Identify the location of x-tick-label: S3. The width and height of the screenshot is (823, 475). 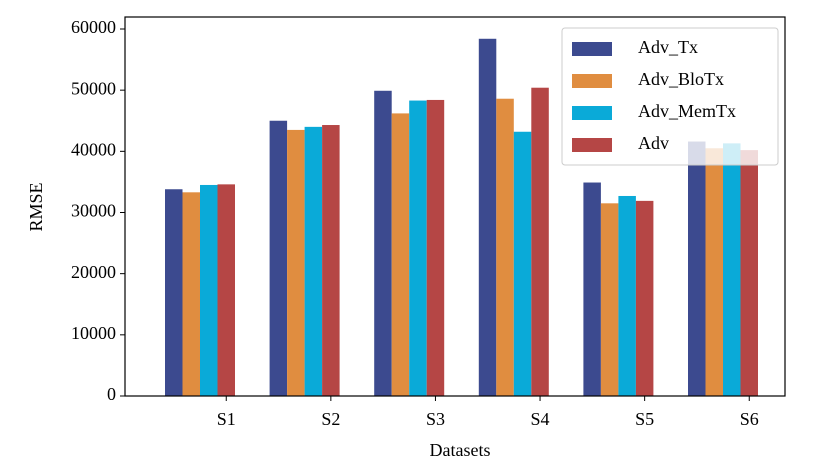
(435, 419).